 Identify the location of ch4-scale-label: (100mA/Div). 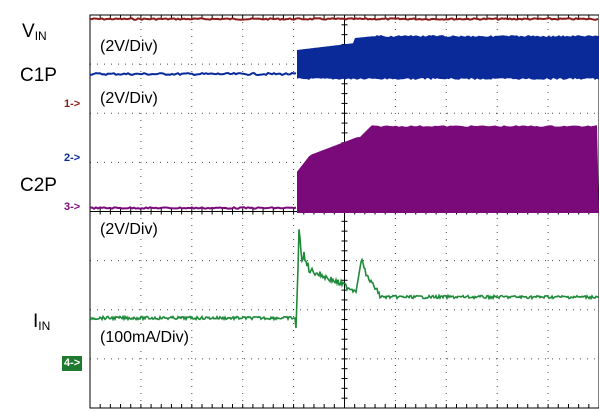
(144, 338).